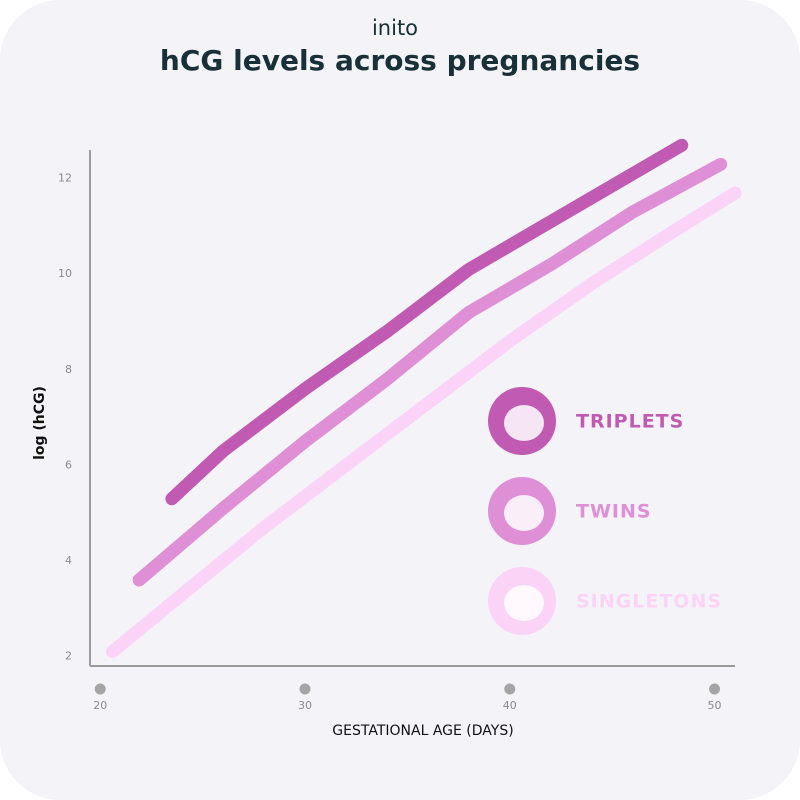 Image resolution: width=800 pixels, height=800 pixels. What do you see at coordinates (305, 705) in the screenshot?
I see `x-tick-label: 30` at bounding box center [305, 705].